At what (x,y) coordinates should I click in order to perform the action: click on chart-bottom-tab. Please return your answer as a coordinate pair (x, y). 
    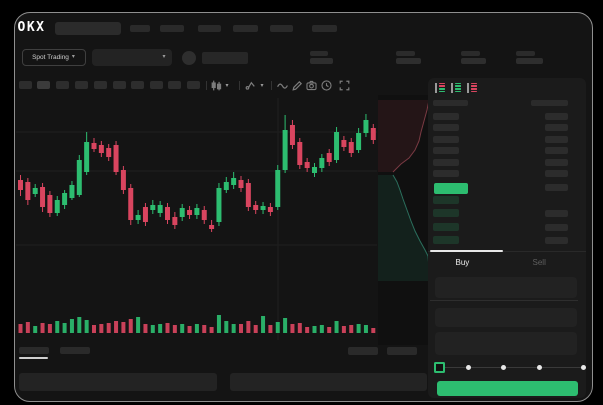
    Looking at the image, I should click on (74, 350).